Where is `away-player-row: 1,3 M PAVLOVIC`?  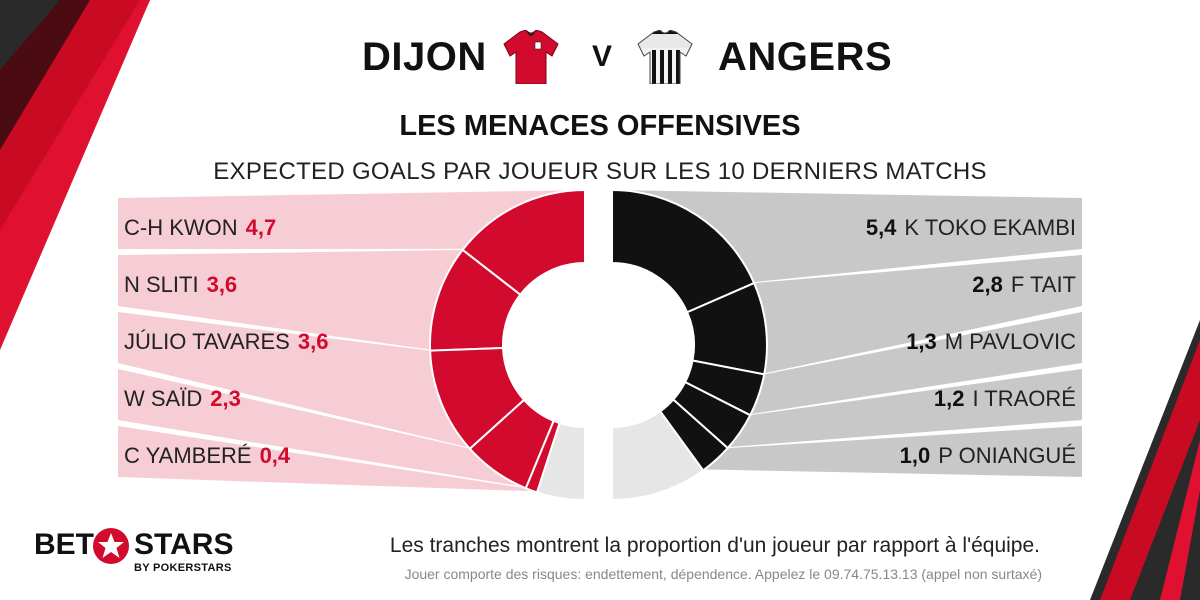 away-player-row: 1,3 M PAVLOVIC is located at coordinates (991, 342).